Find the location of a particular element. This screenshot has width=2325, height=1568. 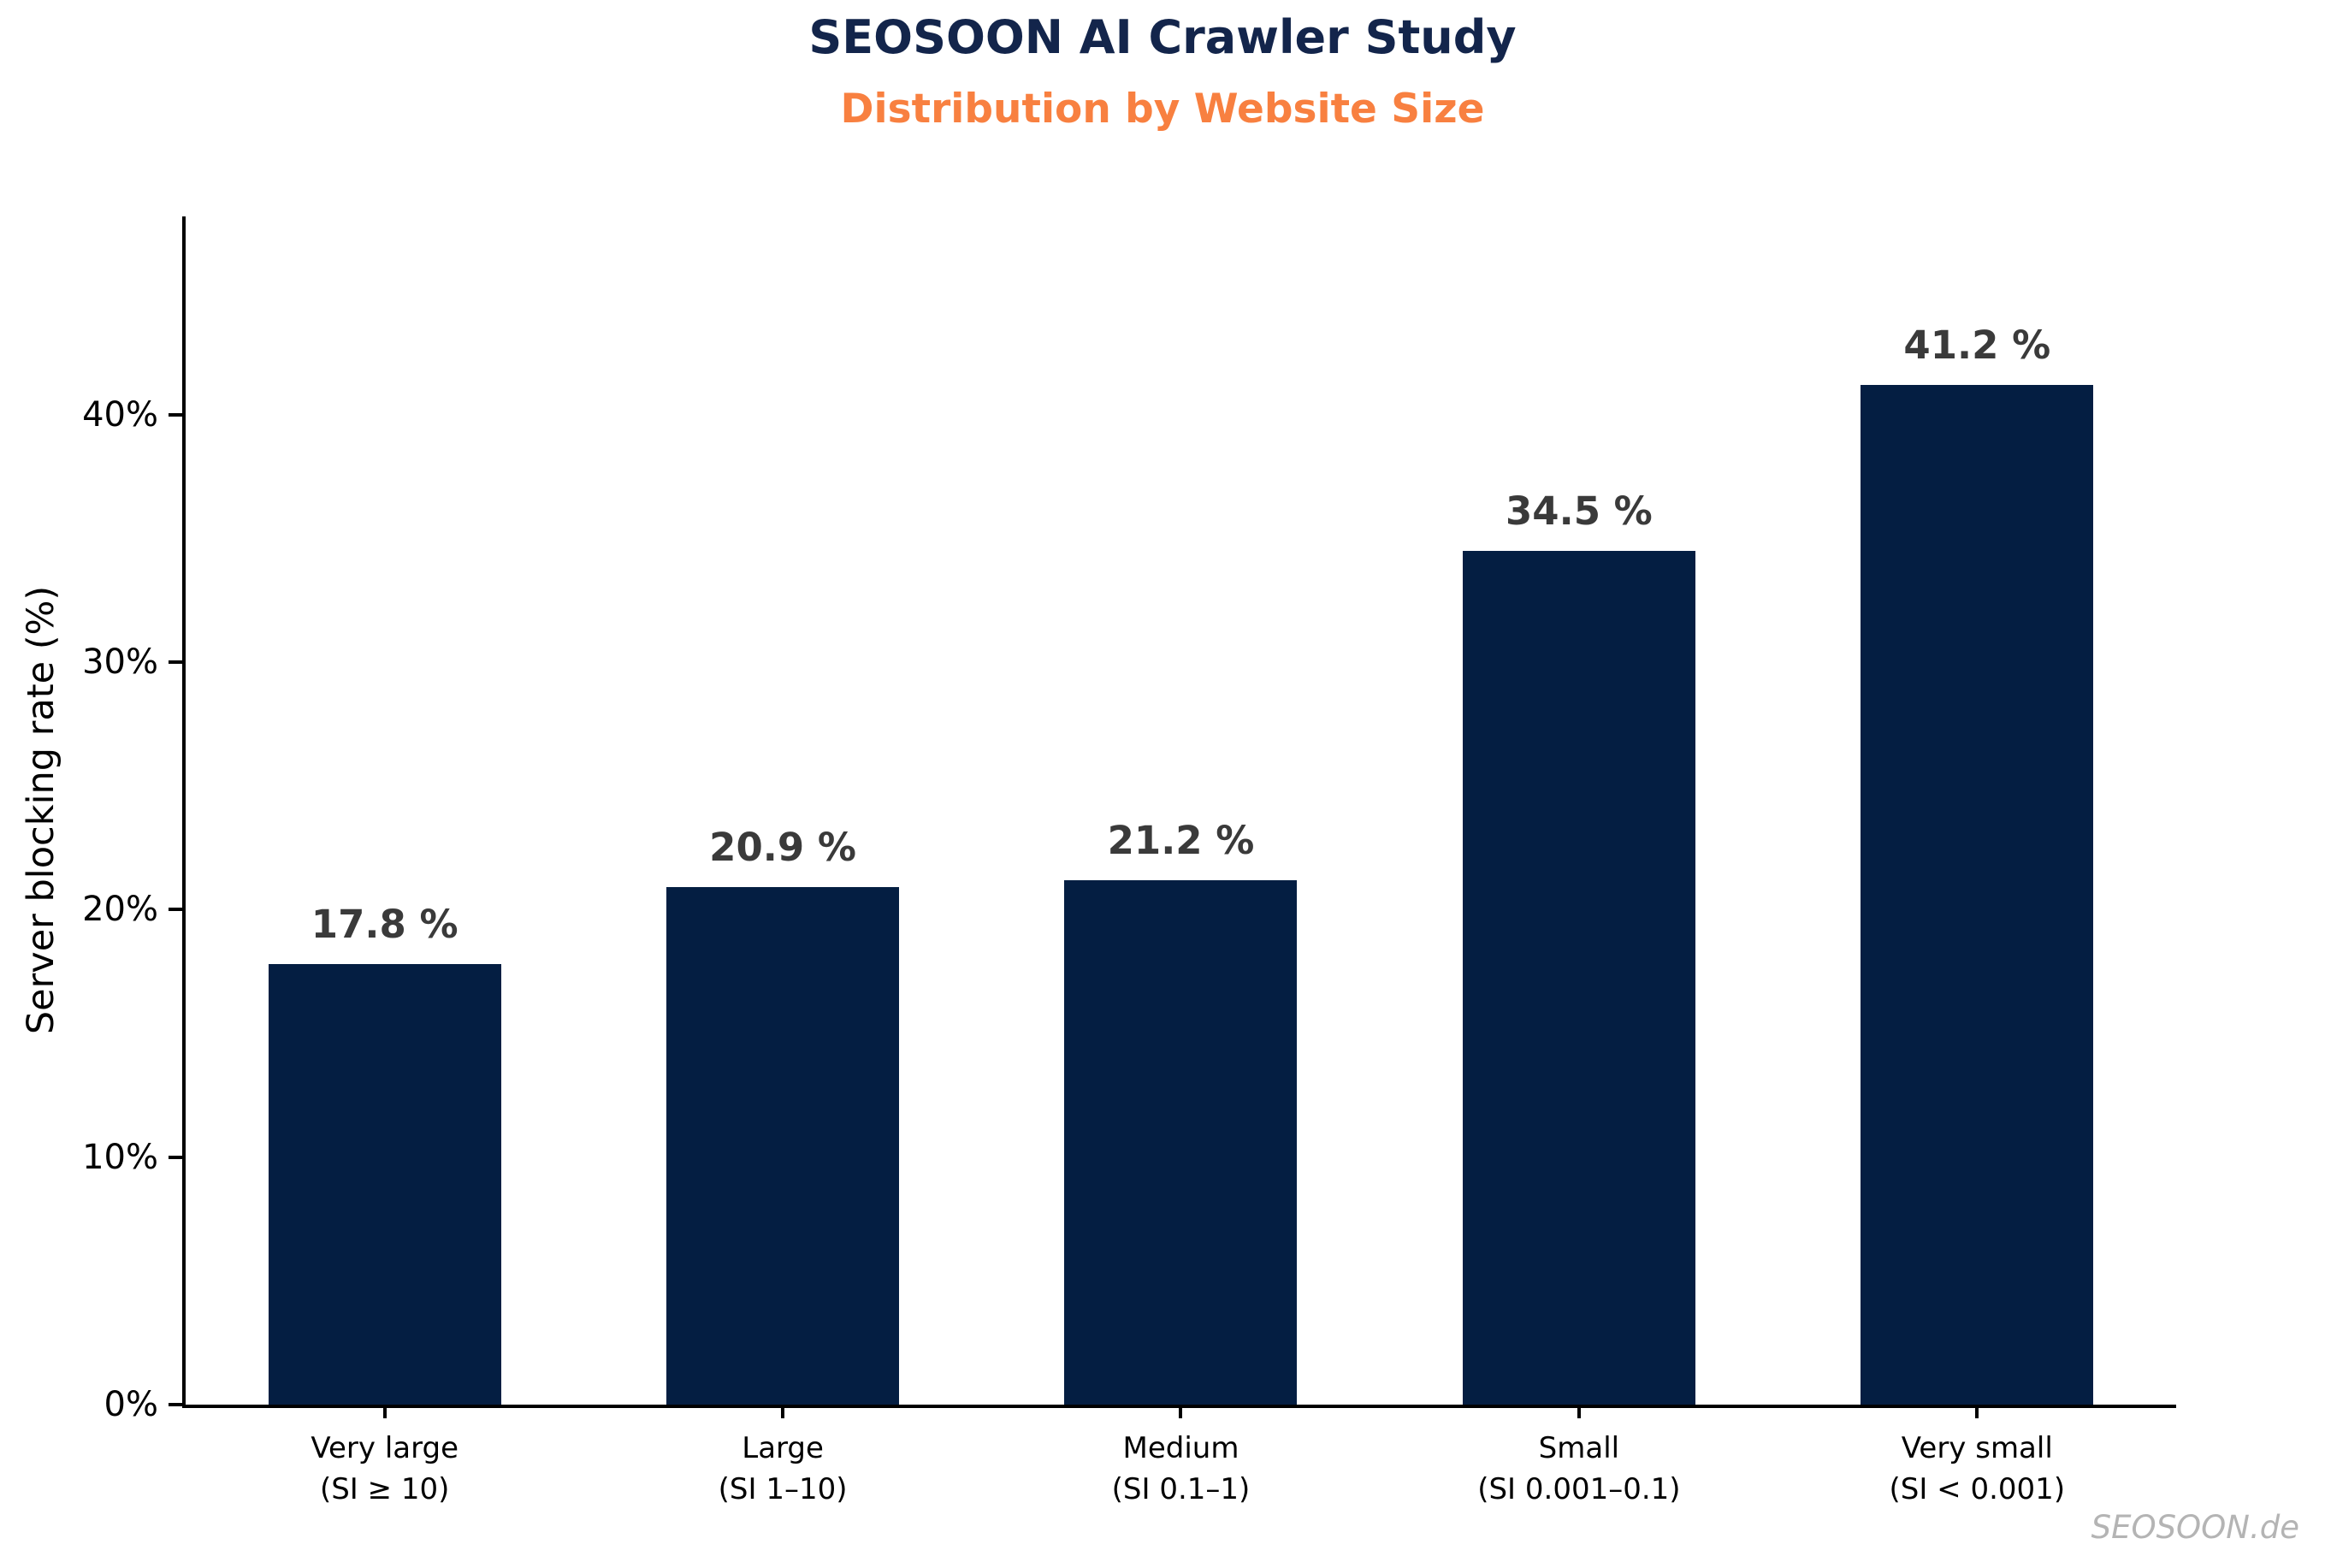

category-range: (SI ≥ 10) is located at coordinates (384, 1488).